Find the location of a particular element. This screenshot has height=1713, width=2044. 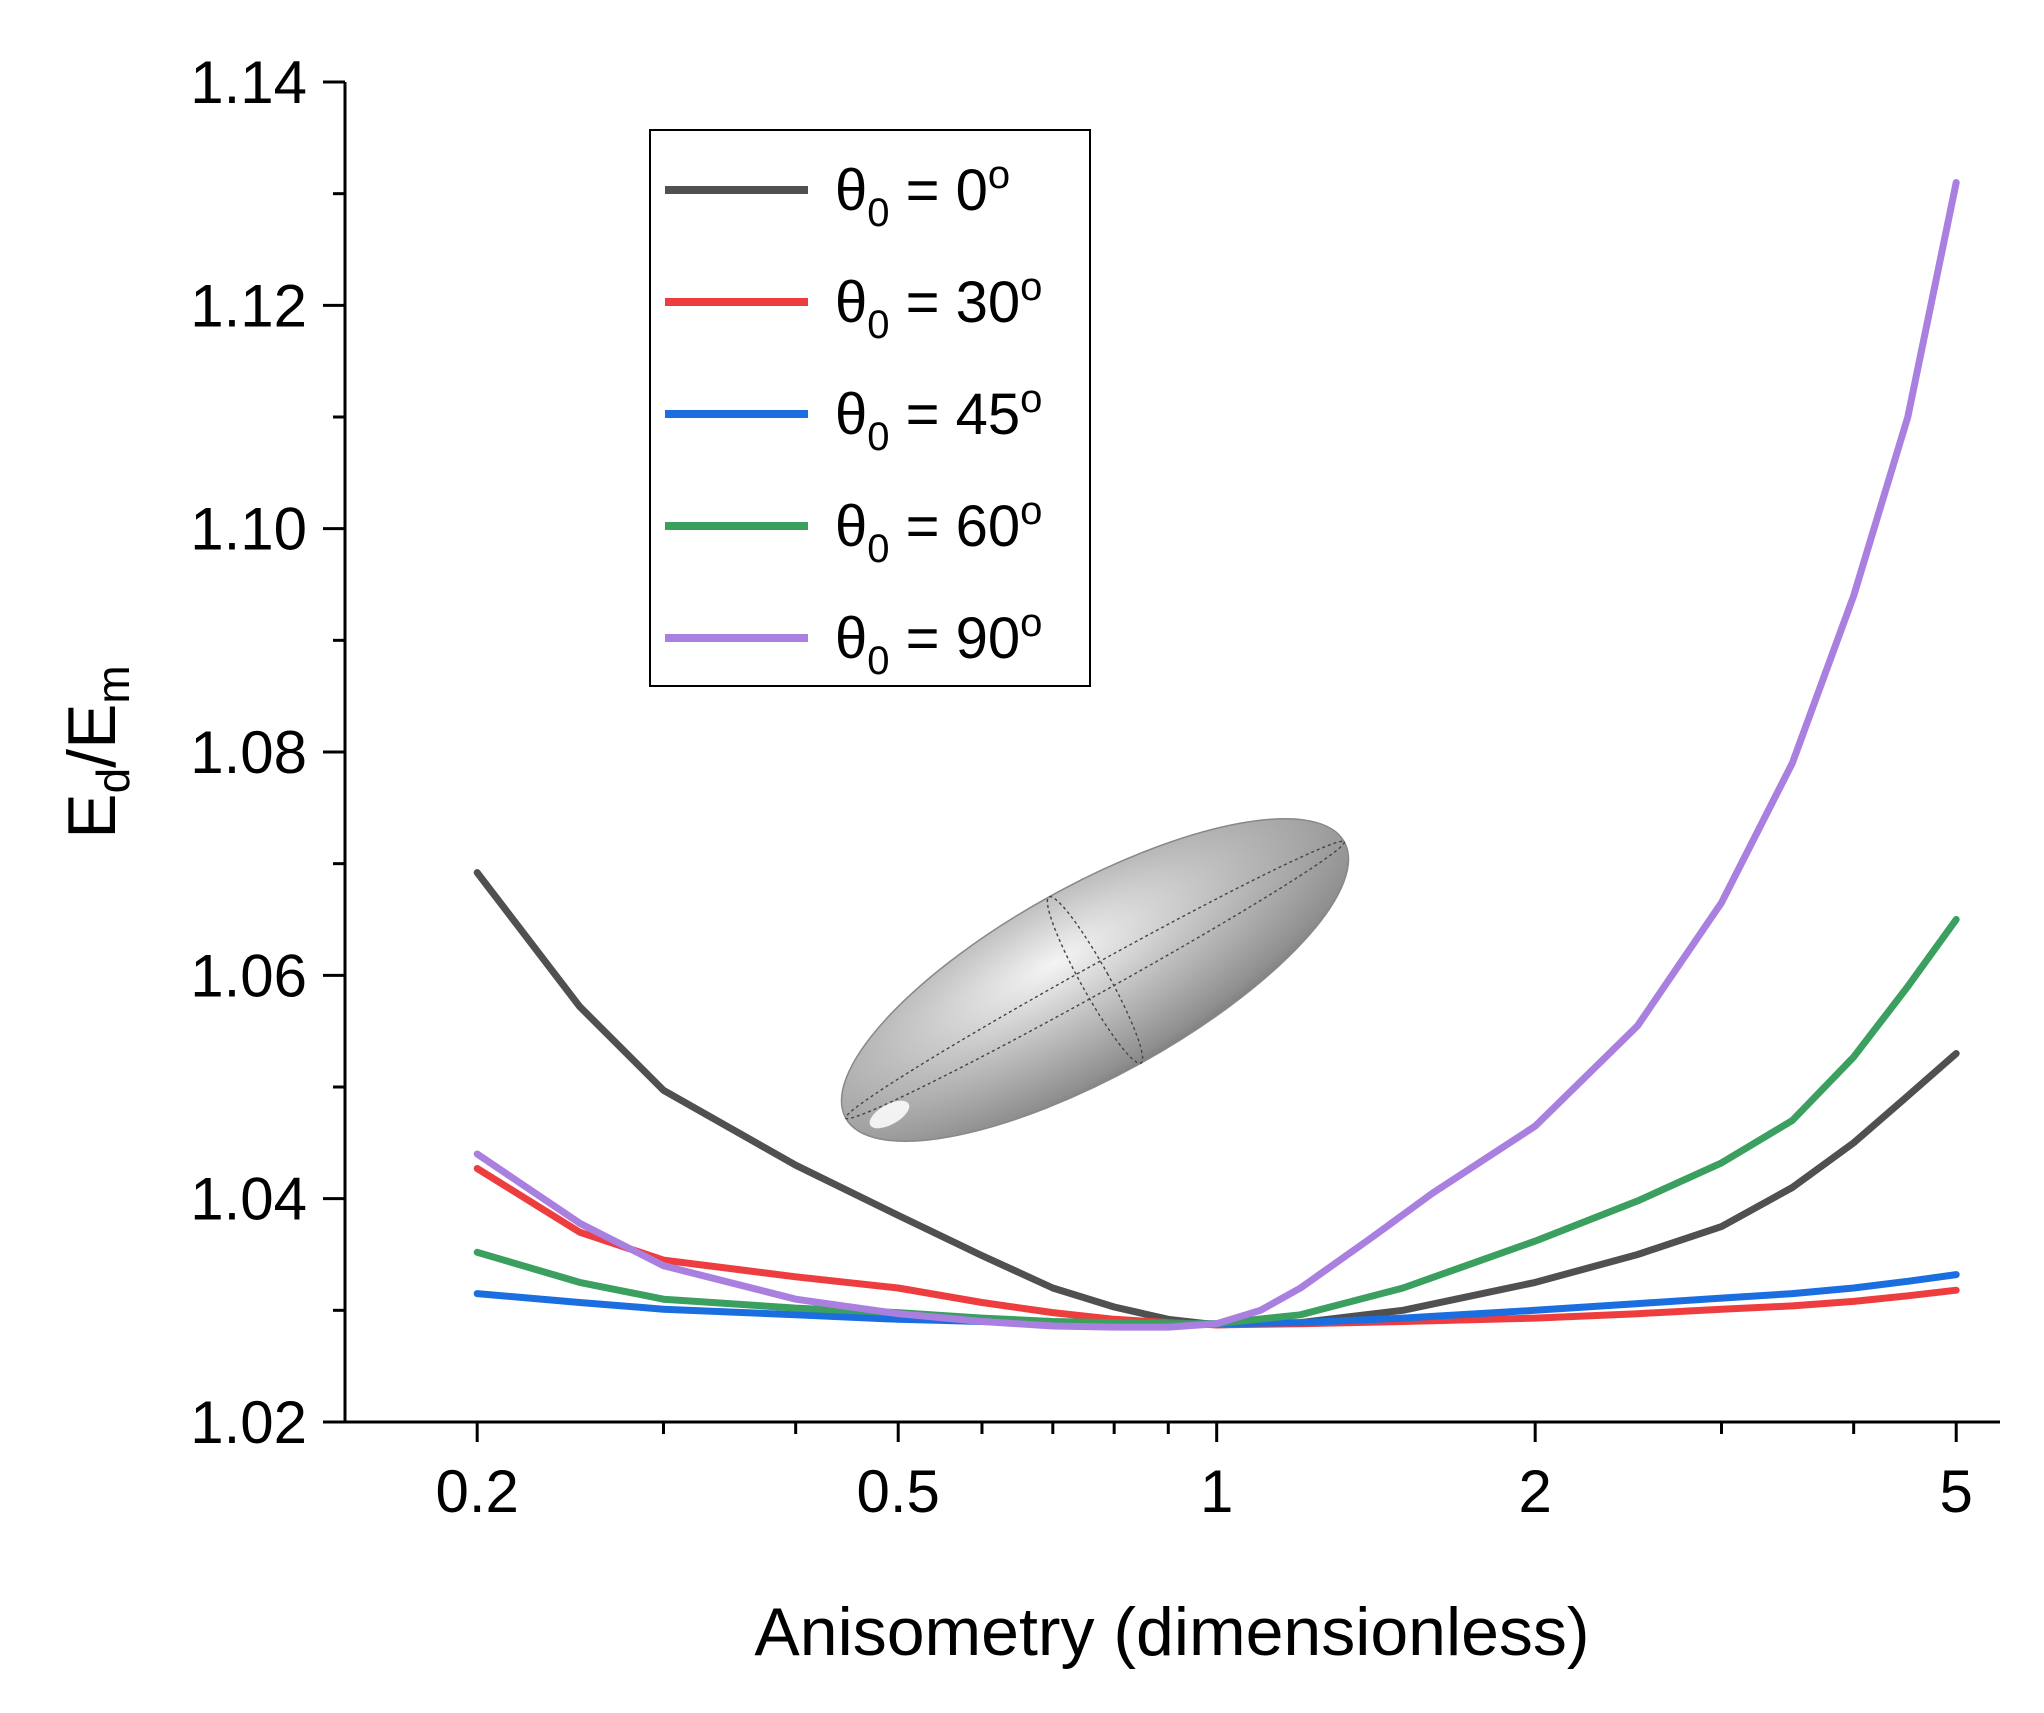

x-axis-label: Anisometry (dimensionless) is located at coordinates (1171, 1632).